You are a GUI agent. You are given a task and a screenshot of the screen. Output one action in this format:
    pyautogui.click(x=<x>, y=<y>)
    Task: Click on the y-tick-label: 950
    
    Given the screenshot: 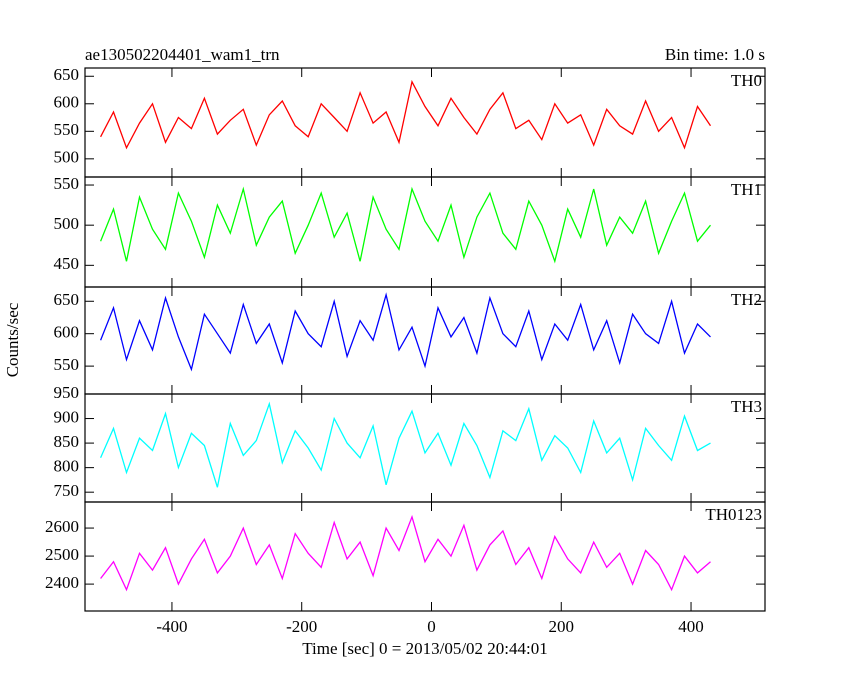 What is the action you would take?
    pyautogui.click(x=67, y=392)
    